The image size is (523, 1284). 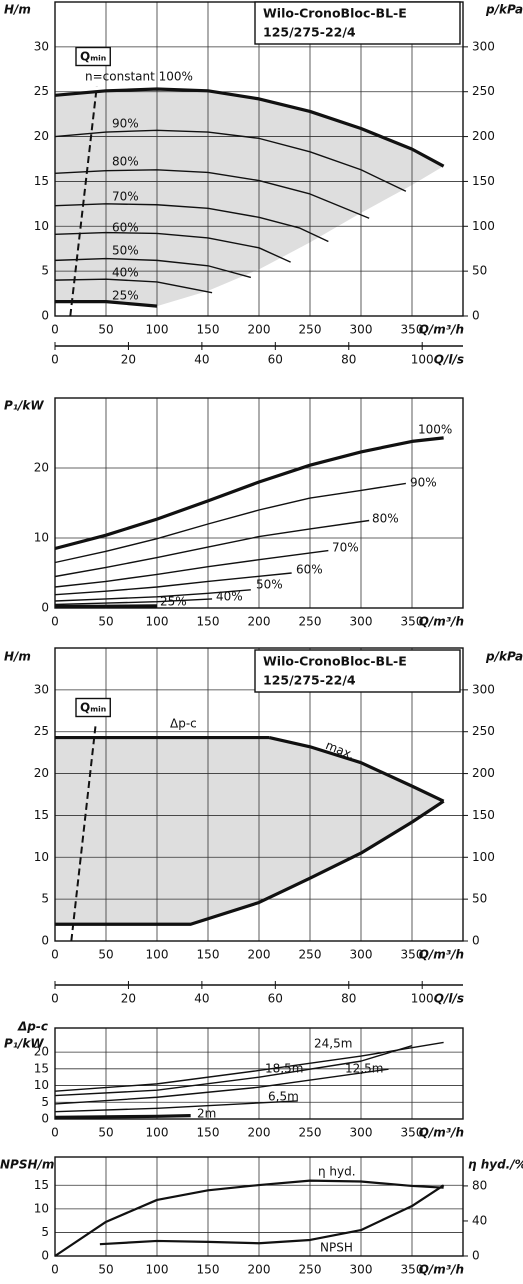 I want to click on x2-tick-label: 60, so click(x=275, y=999).